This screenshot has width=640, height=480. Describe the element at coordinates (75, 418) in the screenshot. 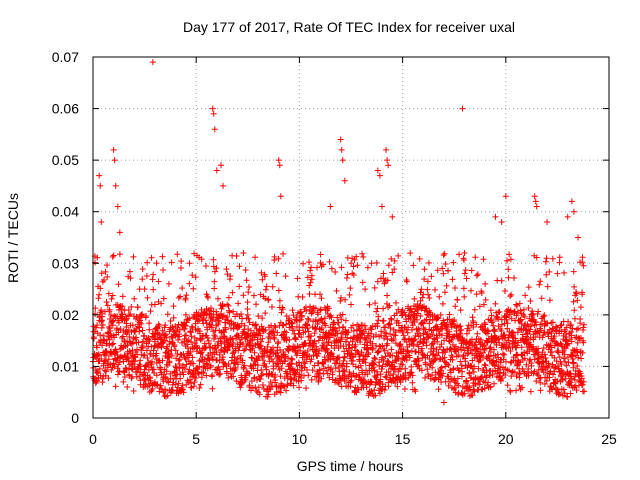

I see `y-tick-label: 0` at that location.